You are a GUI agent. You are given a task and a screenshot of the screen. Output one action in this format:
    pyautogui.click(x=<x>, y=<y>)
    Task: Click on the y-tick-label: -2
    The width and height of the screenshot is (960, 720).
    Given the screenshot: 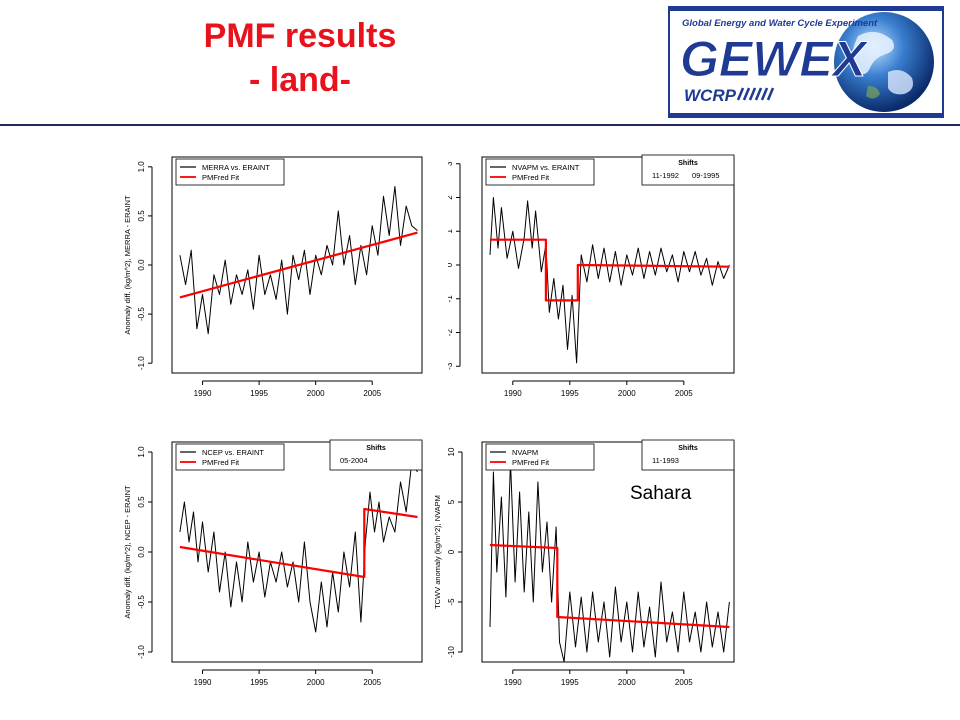 What is the action you would take?
    pyautogui.click(x=451, y=332)
    